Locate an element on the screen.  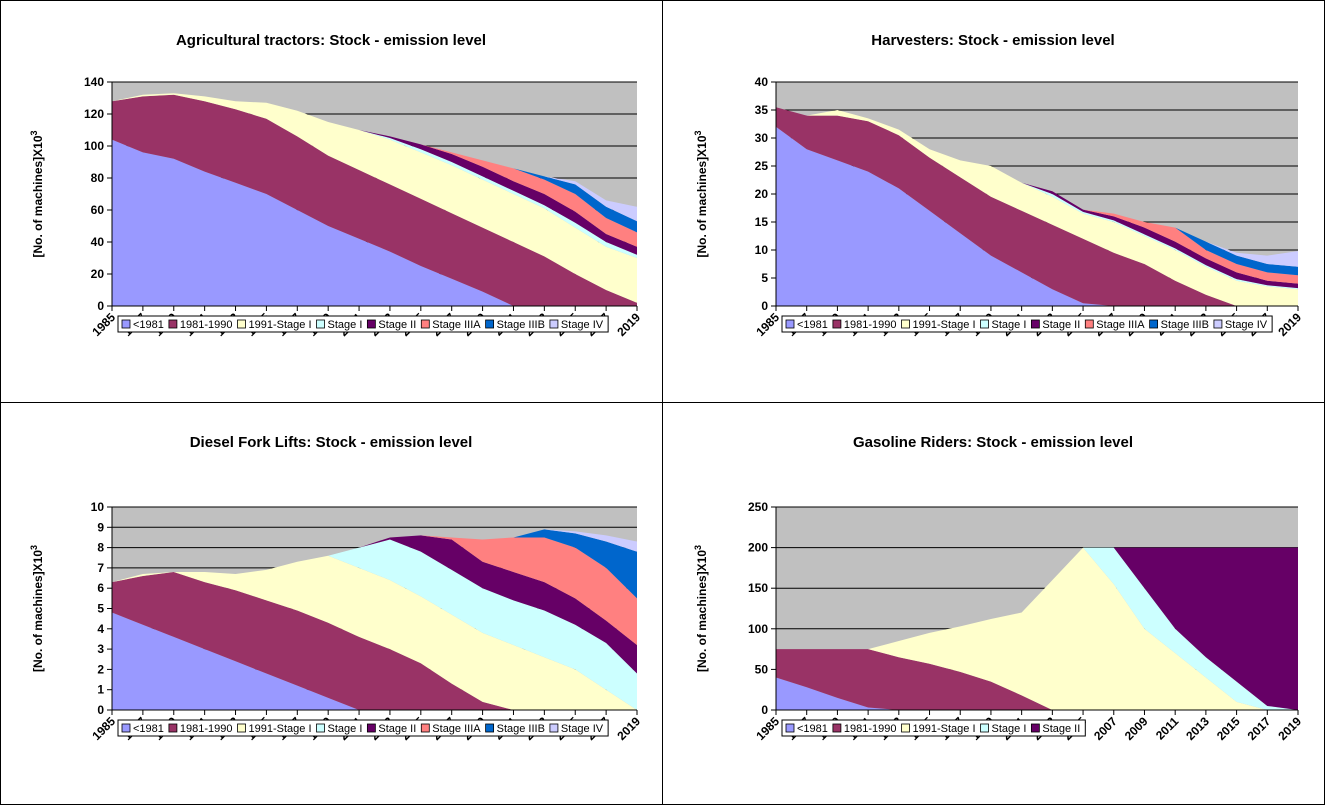
y-tick-label: 50 is located at coordinates (762, 669).